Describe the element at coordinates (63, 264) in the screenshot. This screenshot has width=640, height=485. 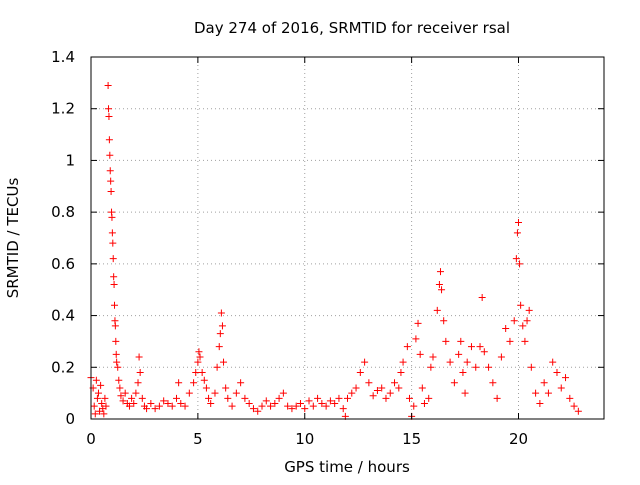
I see `y-tick-label: 0.6` at that location.